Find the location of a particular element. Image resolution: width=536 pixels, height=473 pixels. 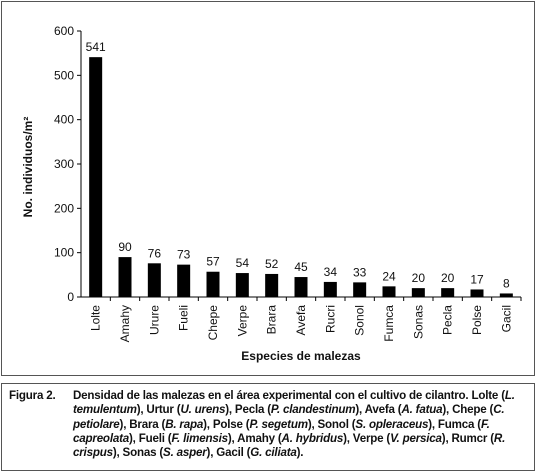

x-tick-label: Avefa is located at coordinates (301, 320).